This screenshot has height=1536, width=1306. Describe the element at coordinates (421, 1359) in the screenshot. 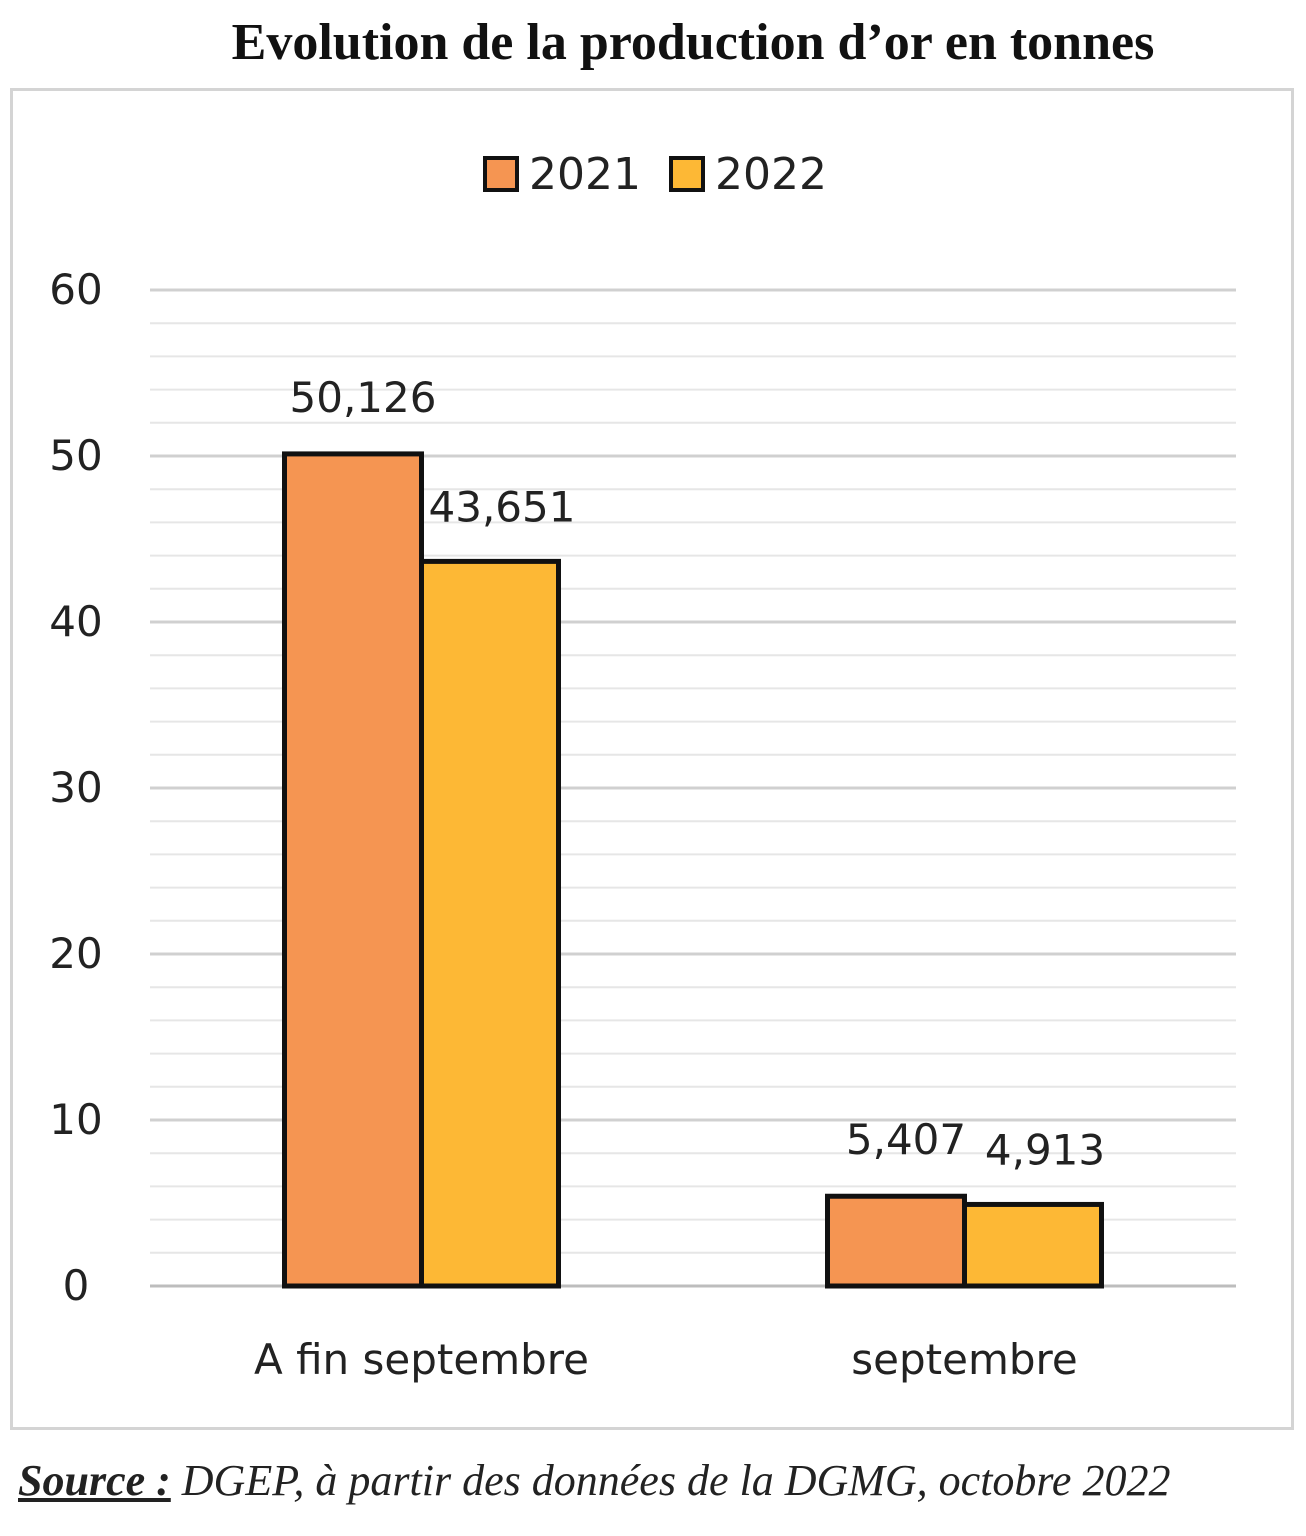

I see `x-tick-label: A fin septembre` at that location.